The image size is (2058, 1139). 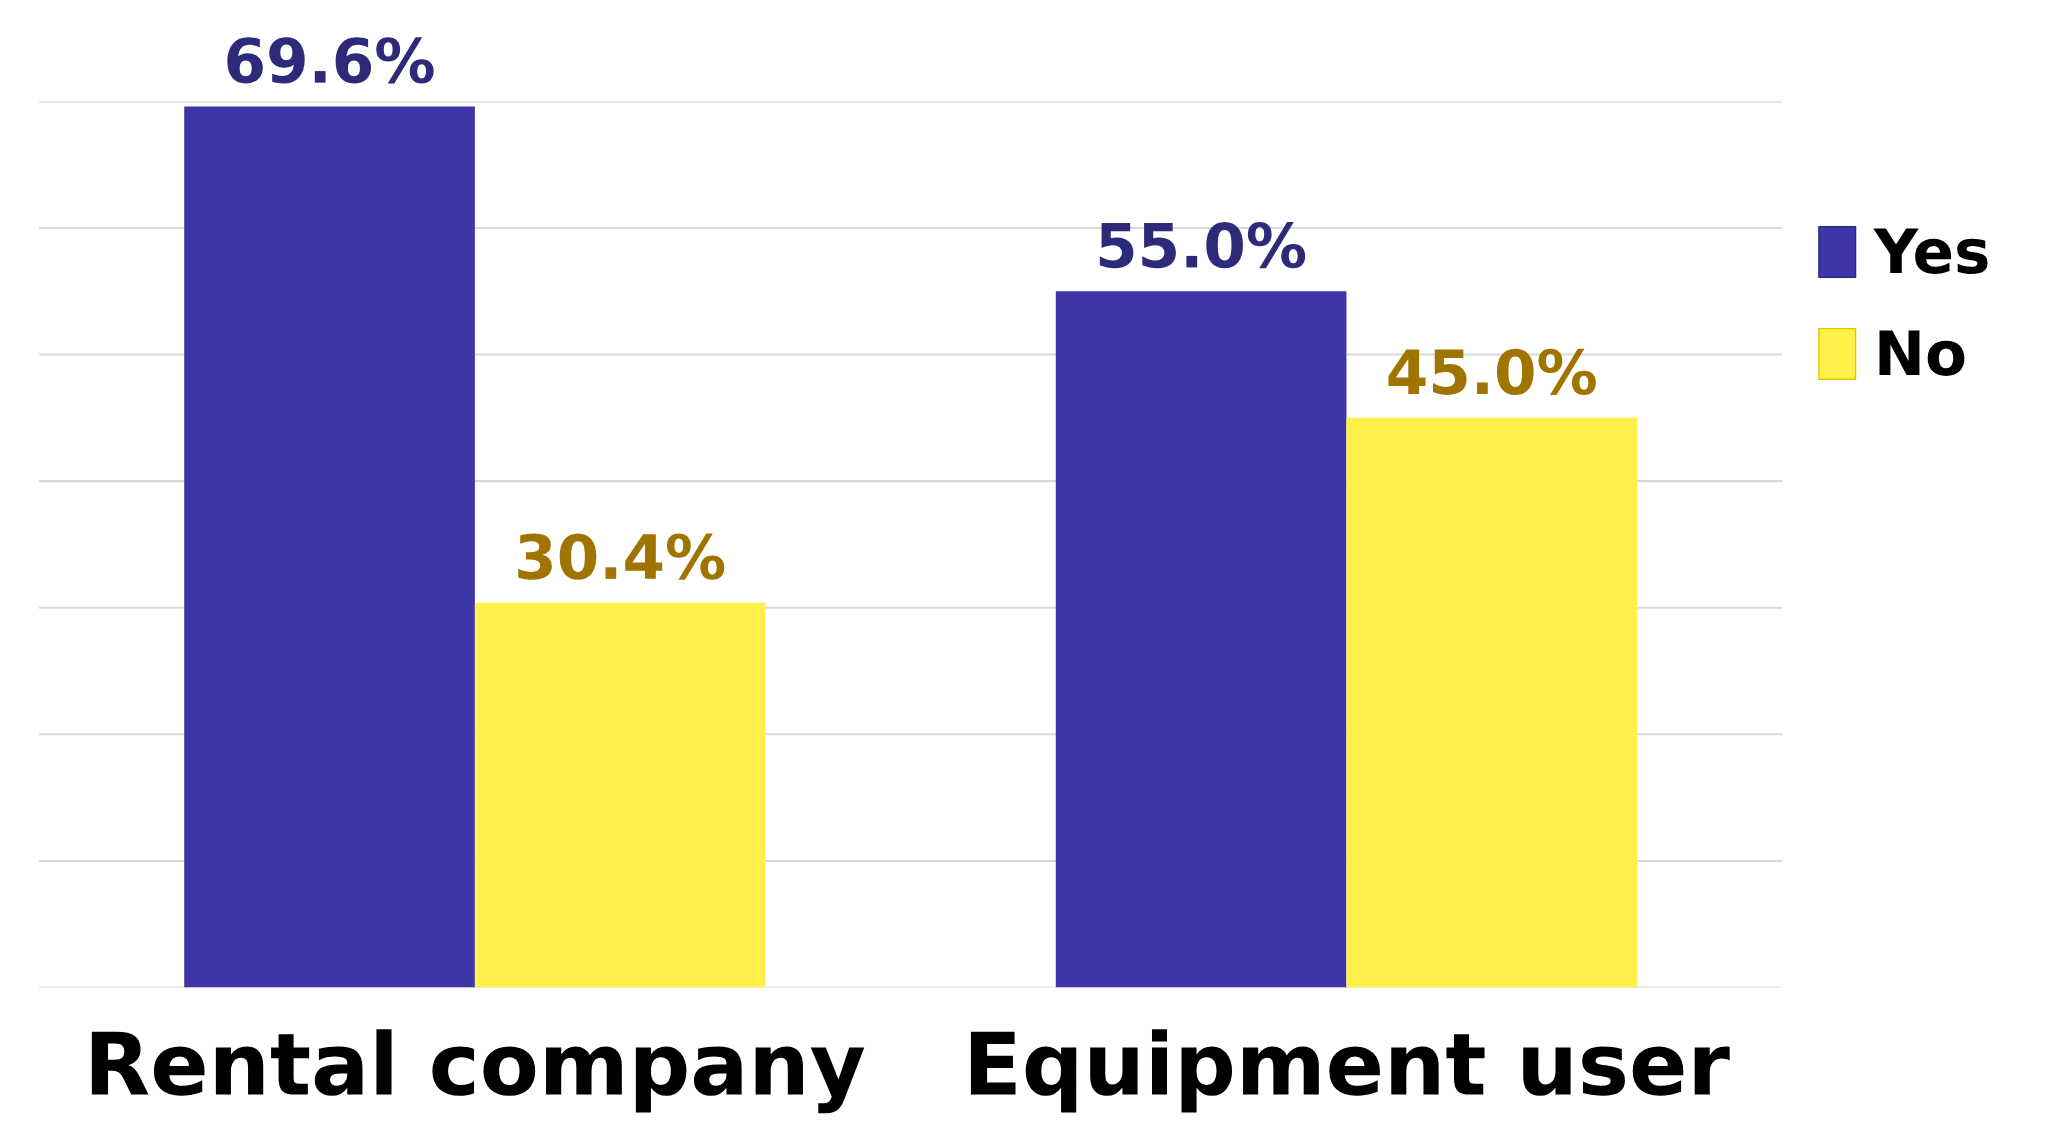 I want to click on data-label: 55.0%, so click(x=1202, y=245).